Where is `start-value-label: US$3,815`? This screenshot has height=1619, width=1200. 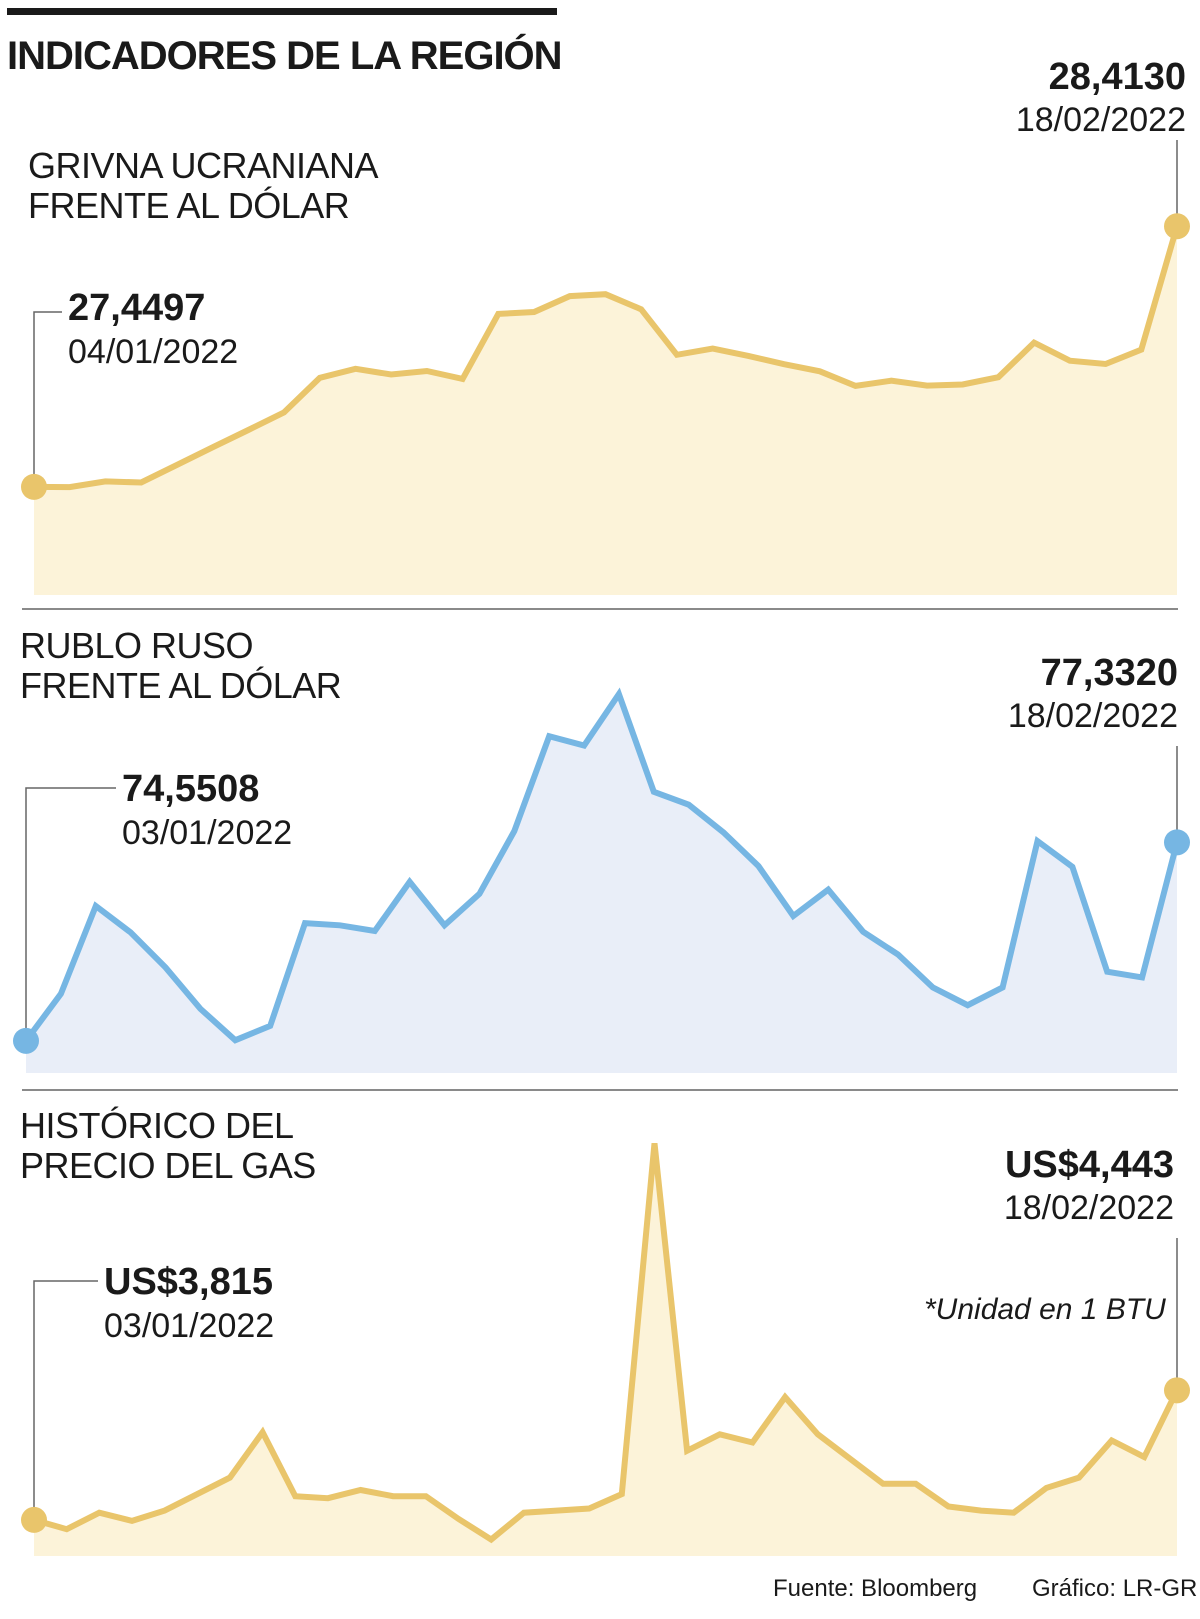 start-value-label: US$3,815 is located at coordinates (189, 1282).